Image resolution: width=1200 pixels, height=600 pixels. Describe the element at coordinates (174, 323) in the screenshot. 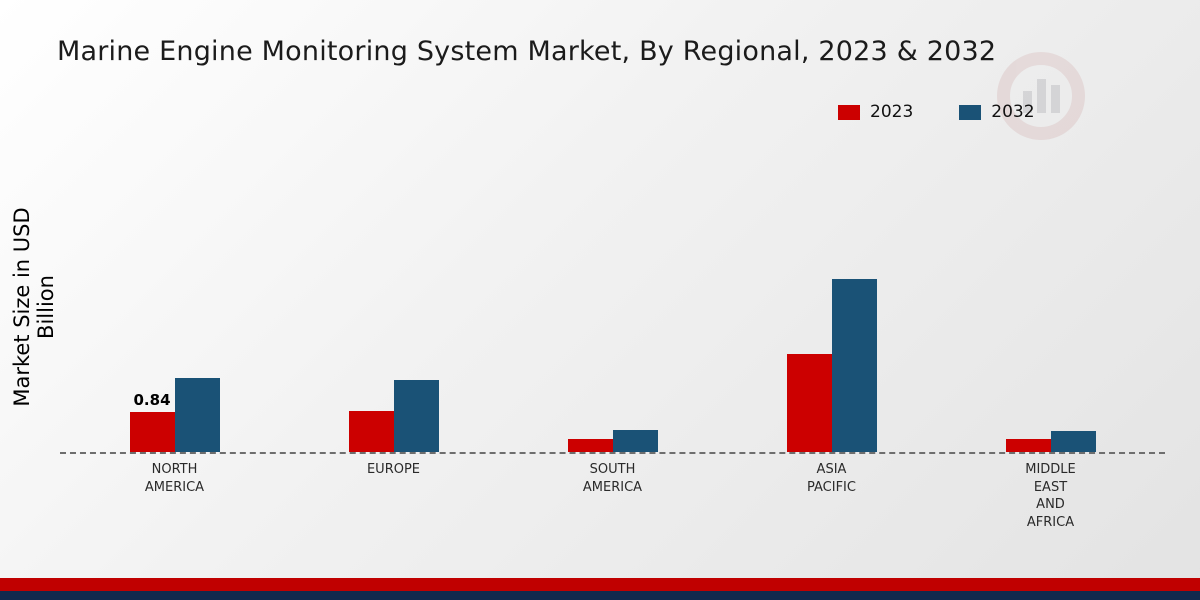

I see `bar-group-north-america: 0.84 NORTH AMERICA` at that location.